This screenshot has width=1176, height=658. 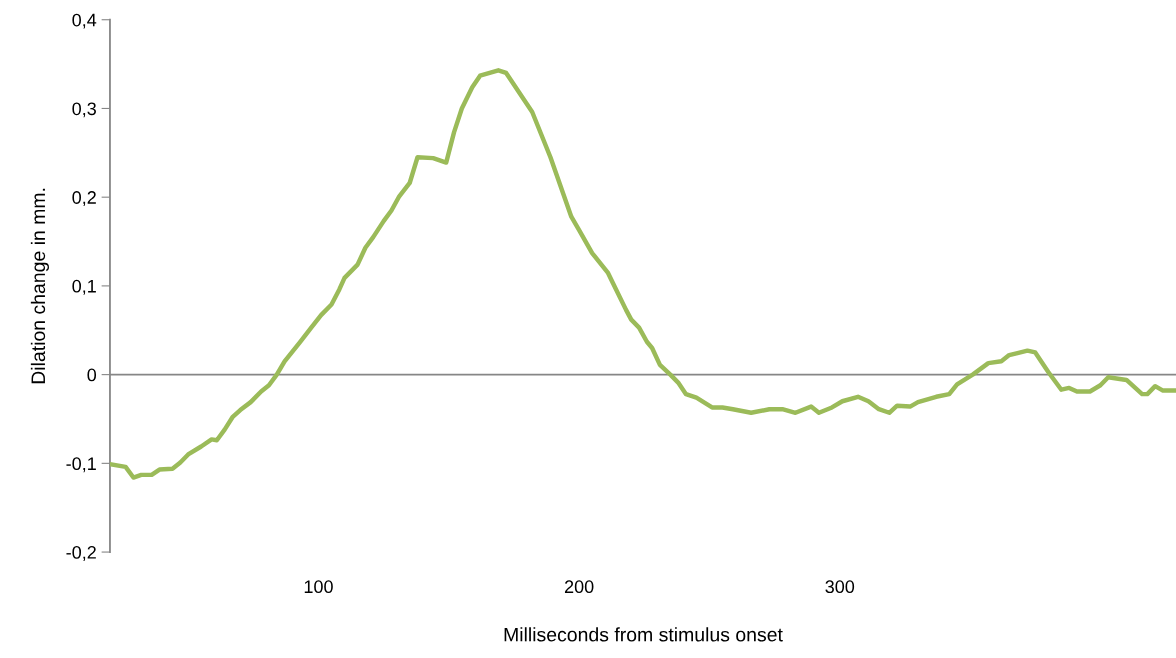 What do you see at coordinates (579, 587) in the screenshot?
I see `x-tick-label: 200` at bounding box center [579, 587].